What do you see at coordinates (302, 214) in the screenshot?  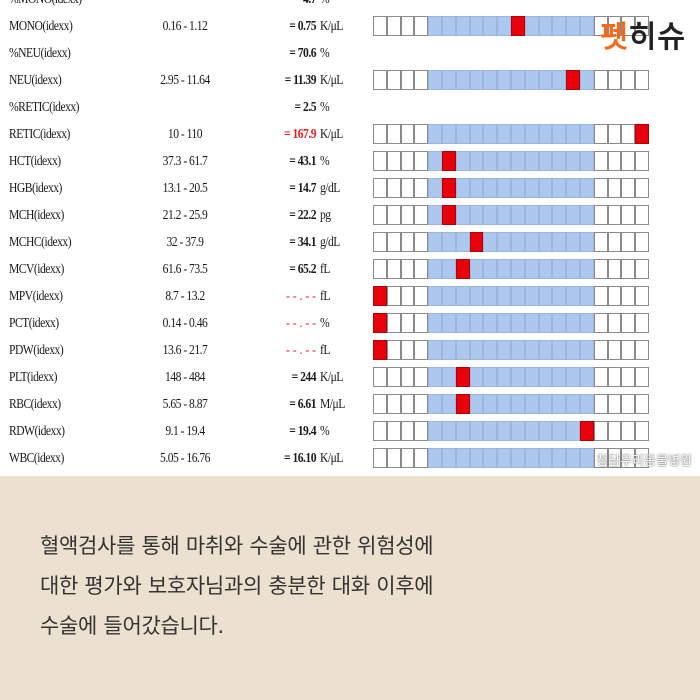 I see `result-value: = 22.2` at bounding box center [302, 214].